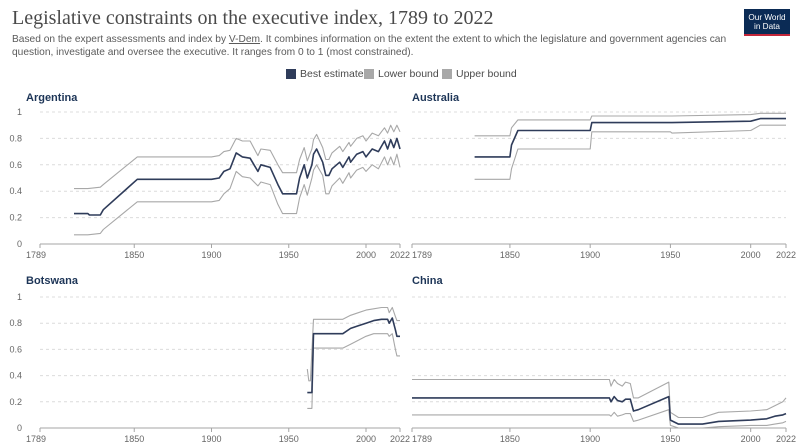 Image resolution: width=800 pixels, height=448 pixels. Describe the element at coordinates (427, 281) in the screenshot. I see `panel-title-china: China` at that location.